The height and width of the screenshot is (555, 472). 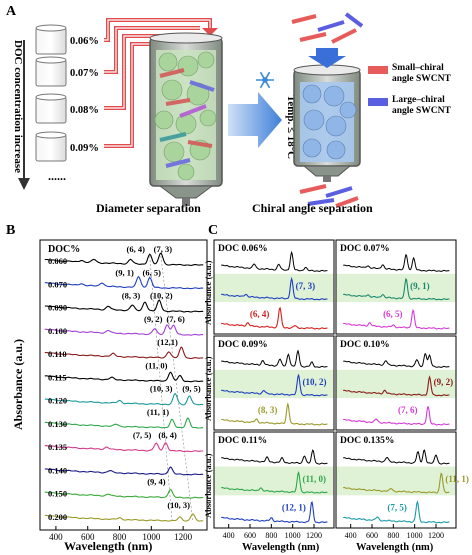 What do you see at coordinates (422, 79) in the screenshot?
I see `legend-small-line2: angle SWCNT` at bounding box center [422, 79].